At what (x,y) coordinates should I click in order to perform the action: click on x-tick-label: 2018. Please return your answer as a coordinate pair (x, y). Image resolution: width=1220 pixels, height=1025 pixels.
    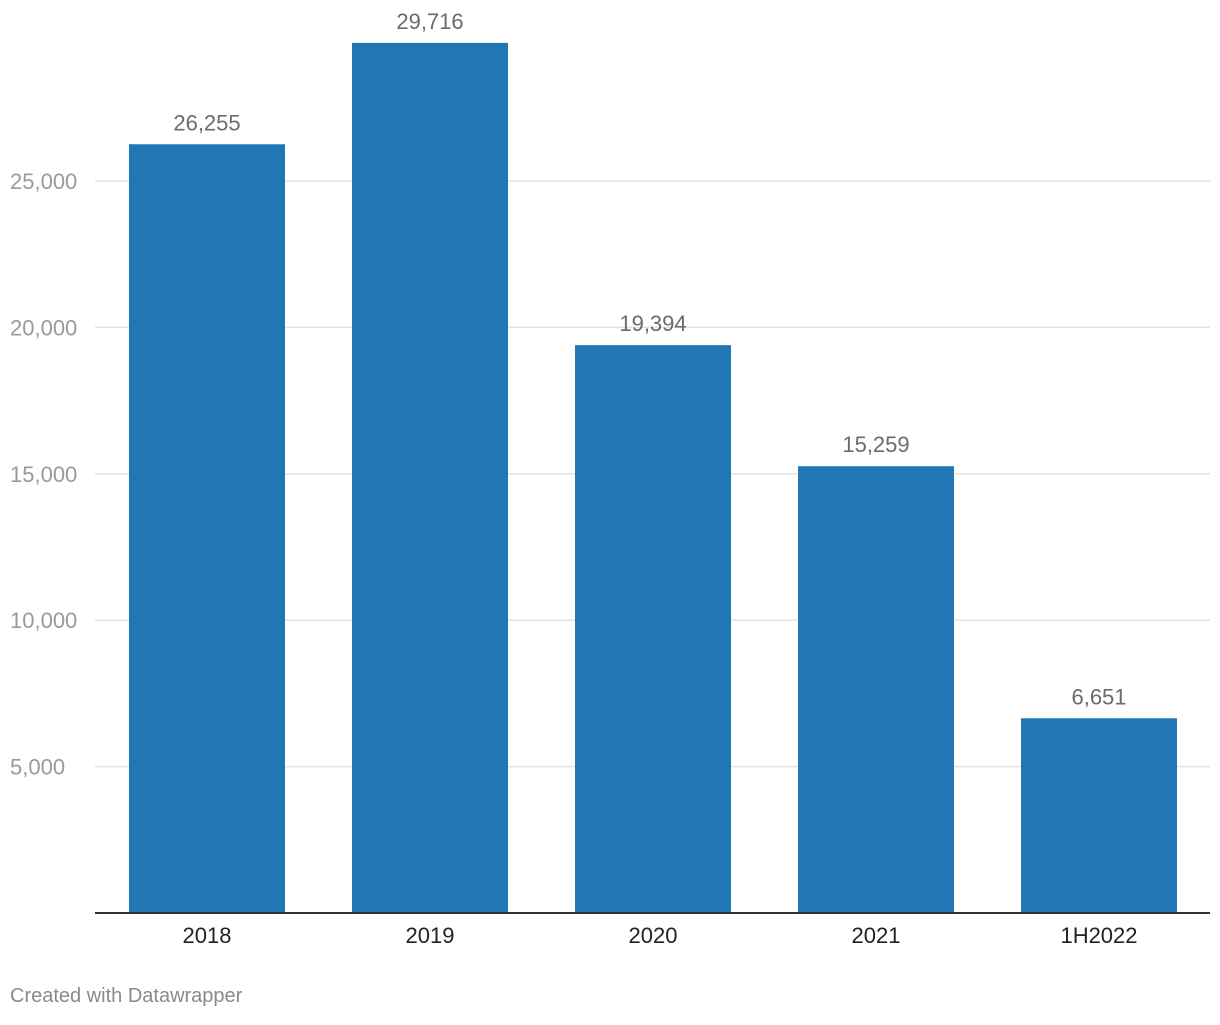
    Looking at the image, I should click on (207, 935).